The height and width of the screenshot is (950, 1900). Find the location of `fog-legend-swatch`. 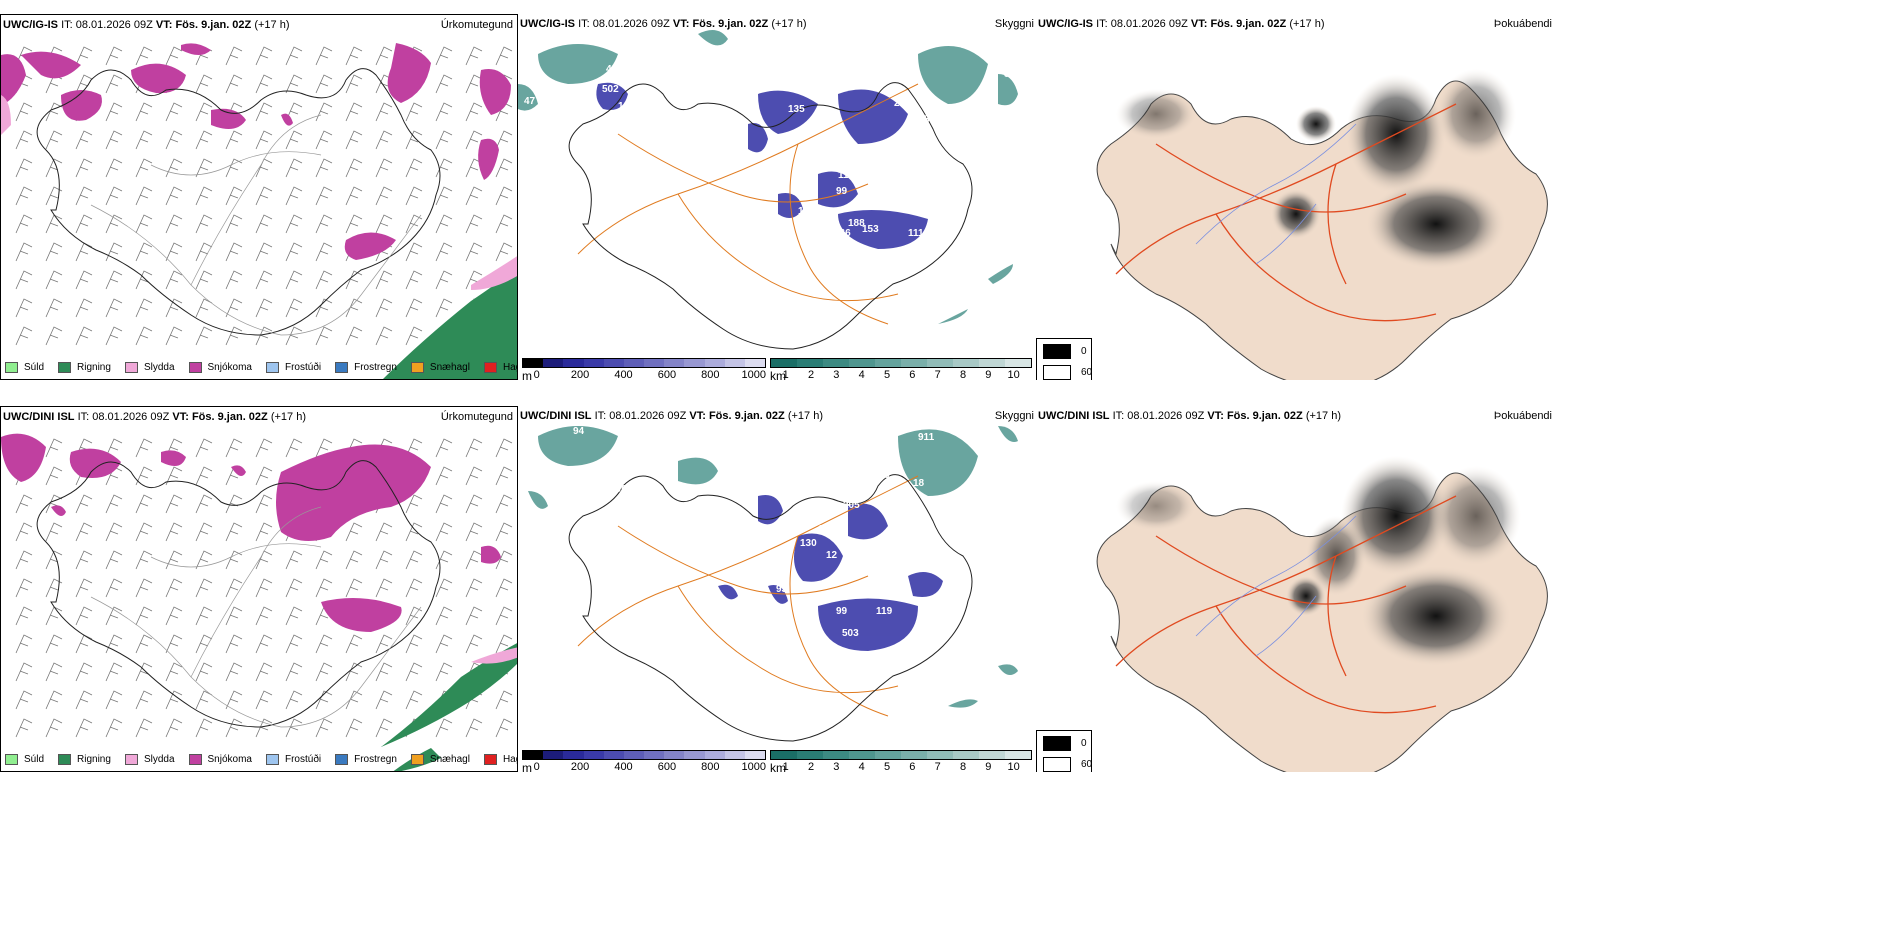

fog-legend-swatch is located at coordinates (1057, 372).